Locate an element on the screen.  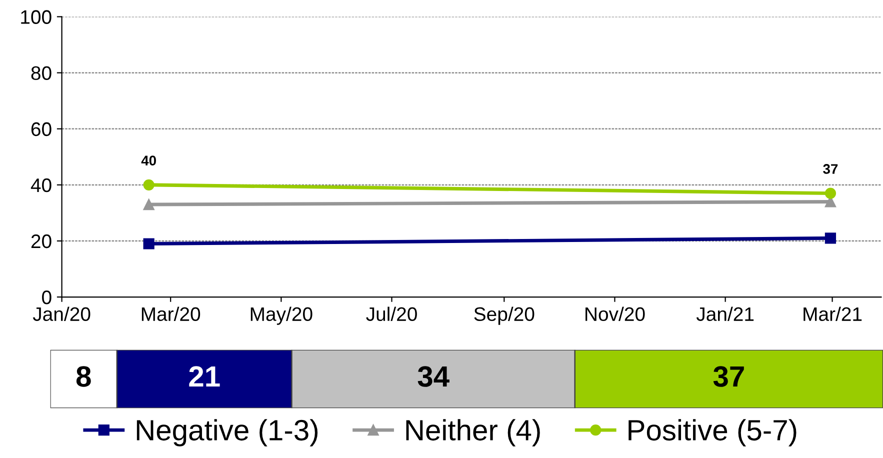
x-tick-label: Jul/20 is located at coordinates (391, 314).